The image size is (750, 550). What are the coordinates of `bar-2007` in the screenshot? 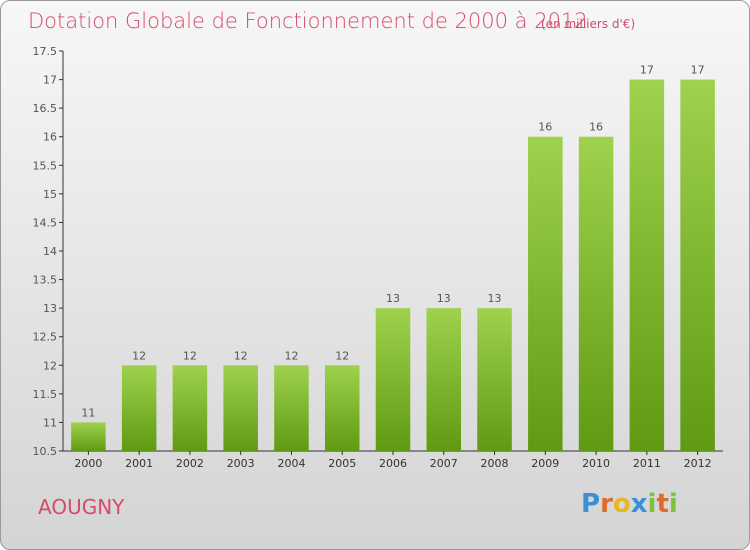 It's located at (444, 379).